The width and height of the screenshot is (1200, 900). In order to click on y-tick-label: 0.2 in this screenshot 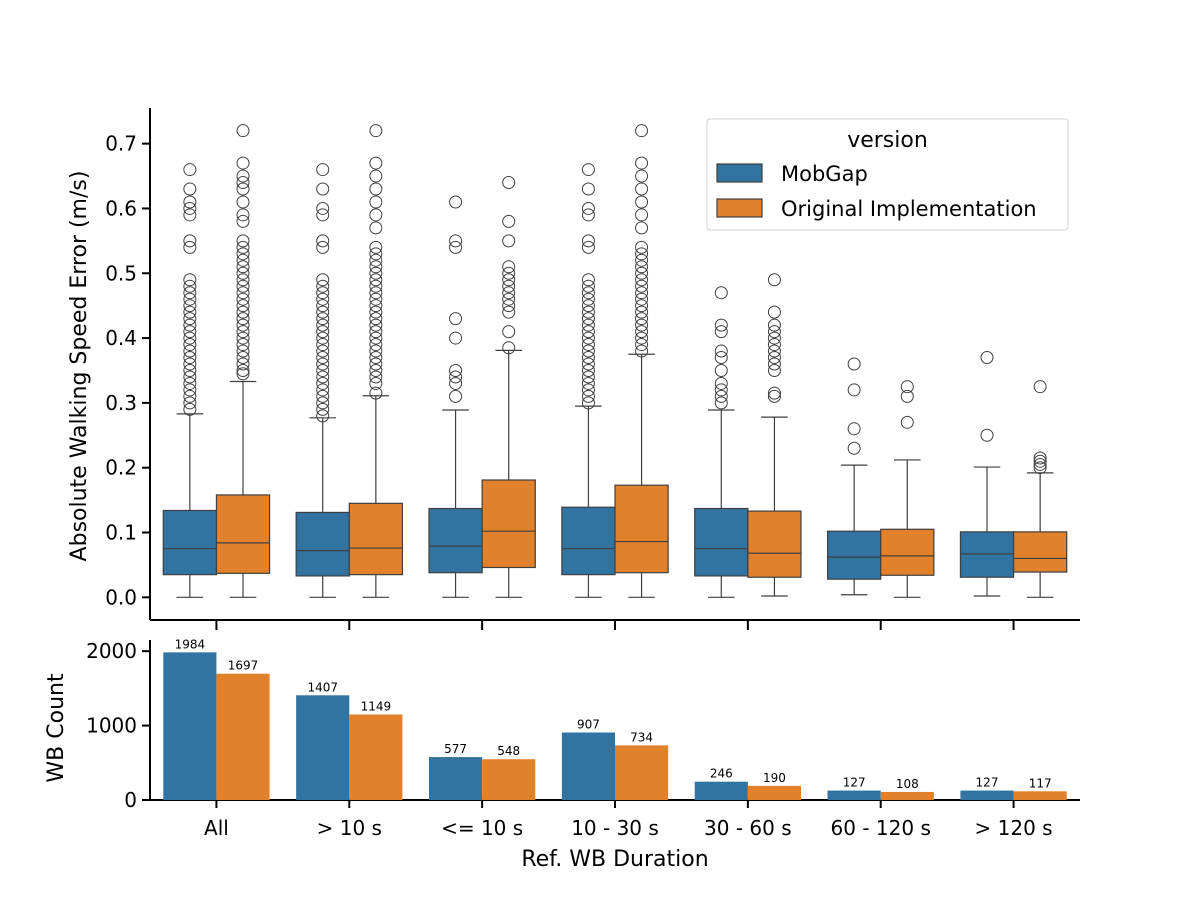, I will do `click(121, 468)`.